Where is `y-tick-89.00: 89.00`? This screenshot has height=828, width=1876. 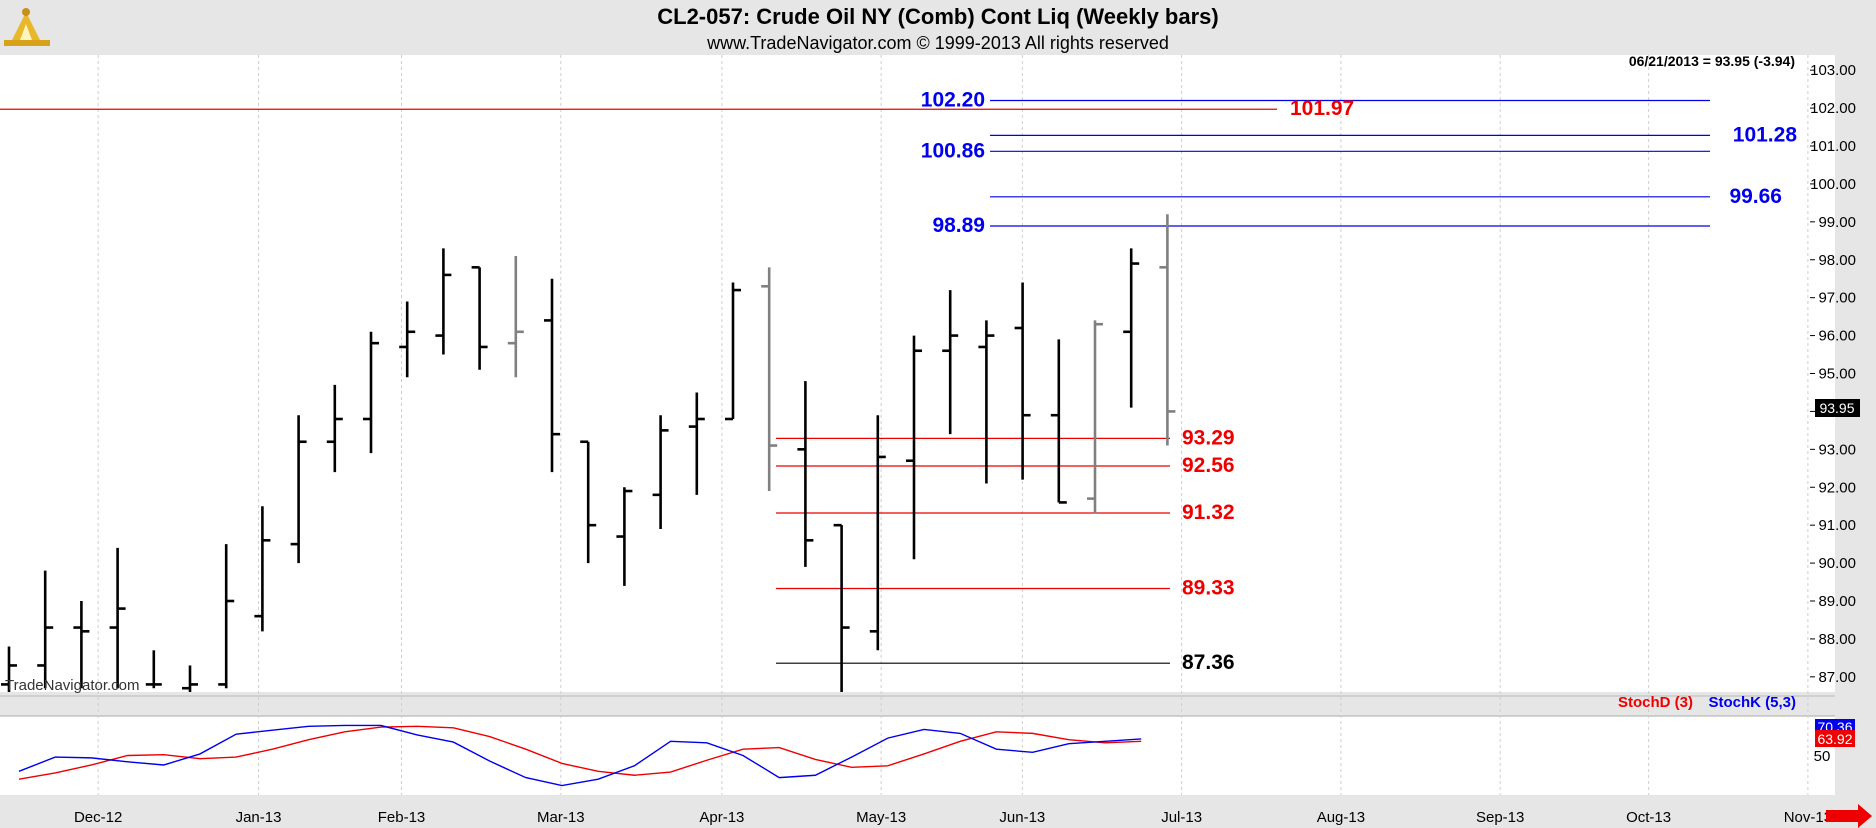
y-tick-89.00: 89.00 is located at coordinates (1837, 601).